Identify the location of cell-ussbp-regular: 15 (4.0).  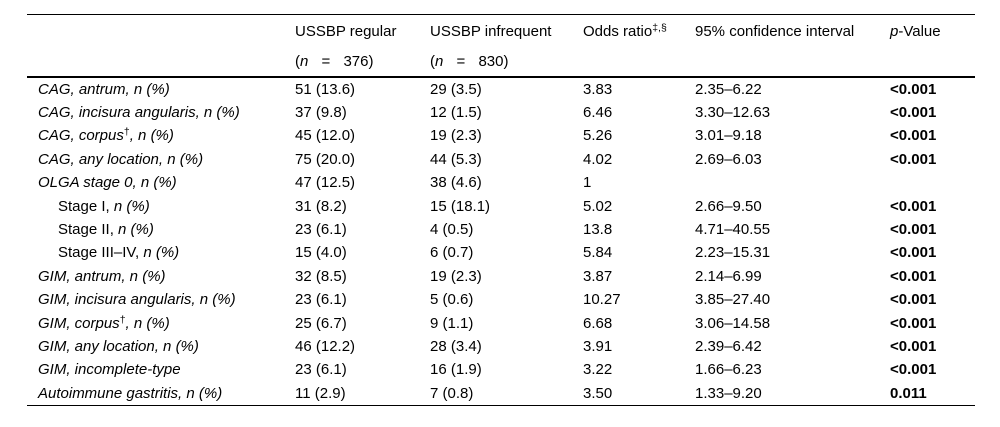
(321, 253).